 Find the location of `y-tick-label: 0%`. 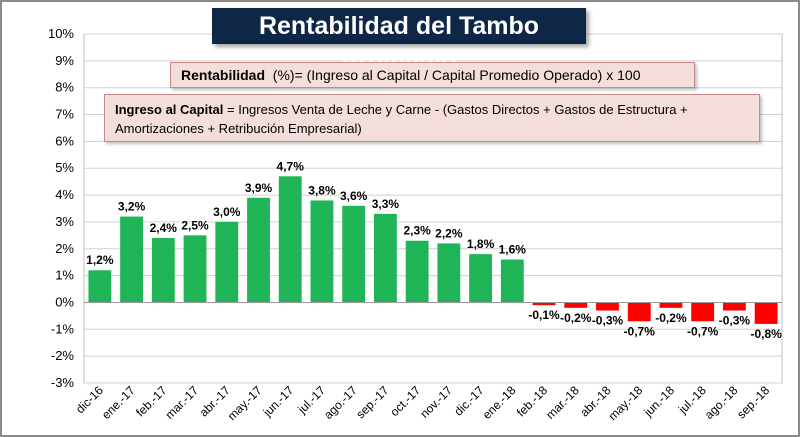

y-tick-label: 0% is located at coordinates (64, 301).